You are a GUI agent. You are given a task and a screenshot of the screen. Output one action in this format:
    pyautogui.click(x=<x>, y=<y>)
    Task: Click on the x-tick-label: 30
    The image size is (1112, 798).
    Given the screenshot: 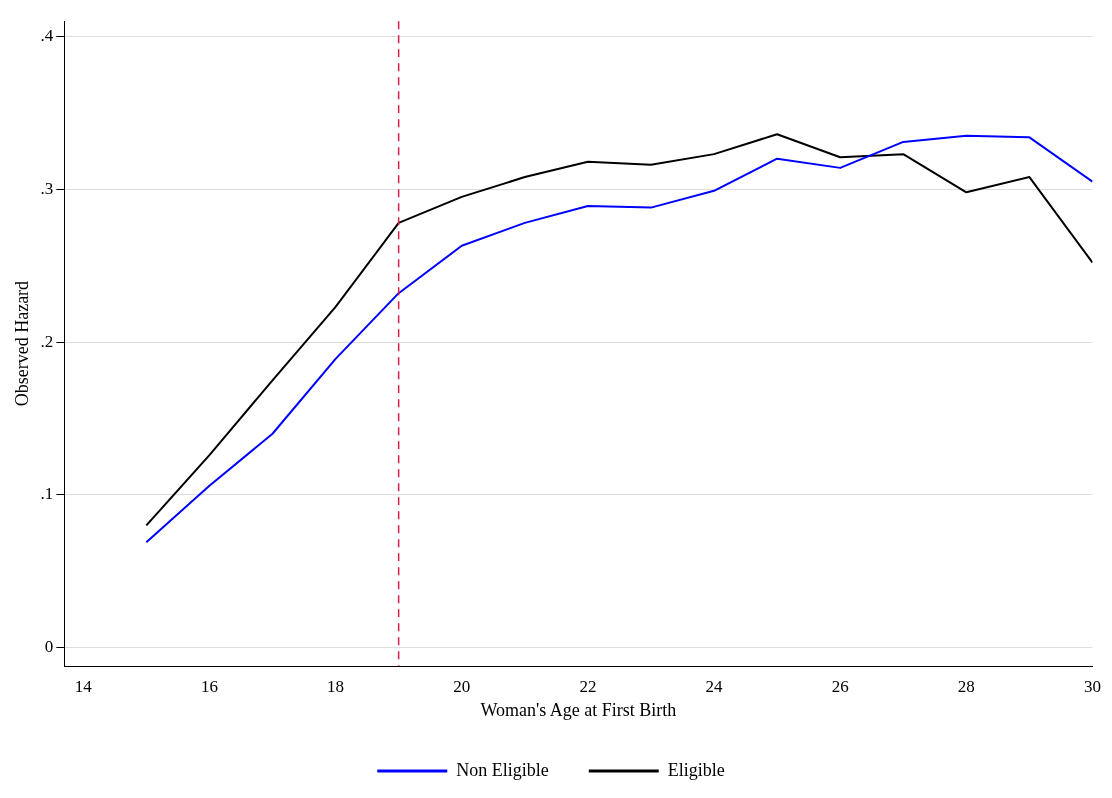 What is the action you would take?
    pyautogui.click(x=1092, y=686)
    